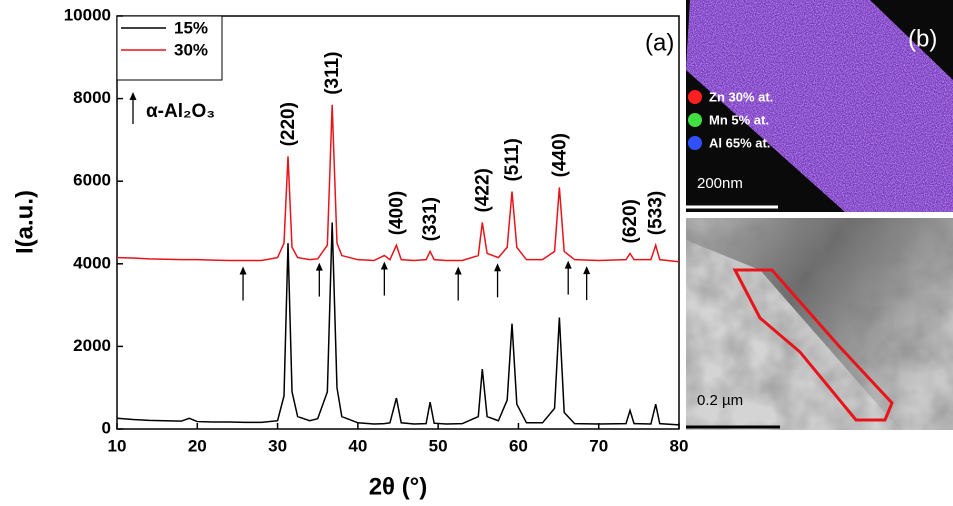  Describe the element at coordinates (819, 106) in the screenshot. I see `eds-texture` at that location.